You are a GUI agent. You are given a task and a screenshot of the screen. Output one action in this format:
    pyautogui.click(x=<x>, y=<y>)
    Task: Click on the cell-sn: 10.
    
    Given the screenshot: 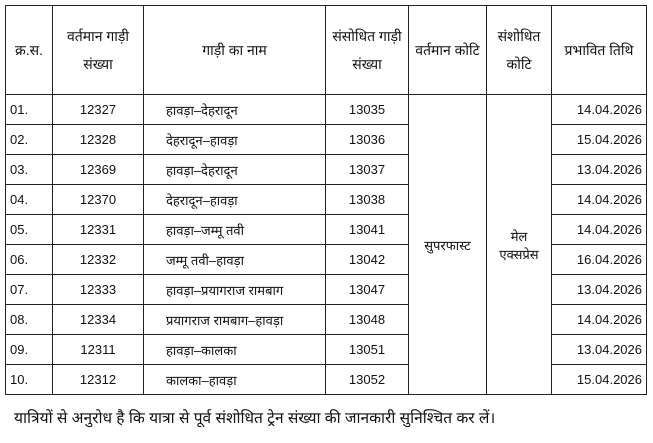 What is the action you would take?
    pyautogui.click(x=29, y=379)
    